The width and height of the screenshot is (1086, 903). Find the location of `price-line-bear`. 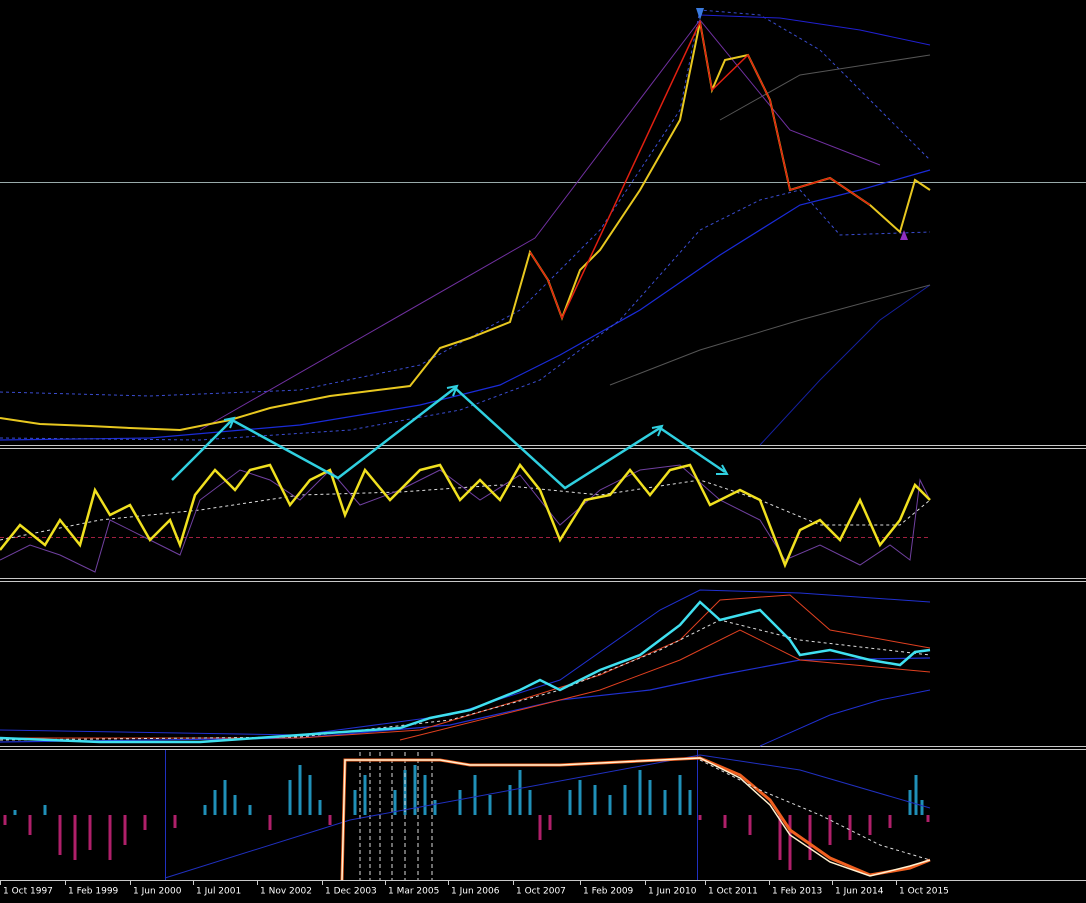

price-line-bear is located at coordinates (700, 169).